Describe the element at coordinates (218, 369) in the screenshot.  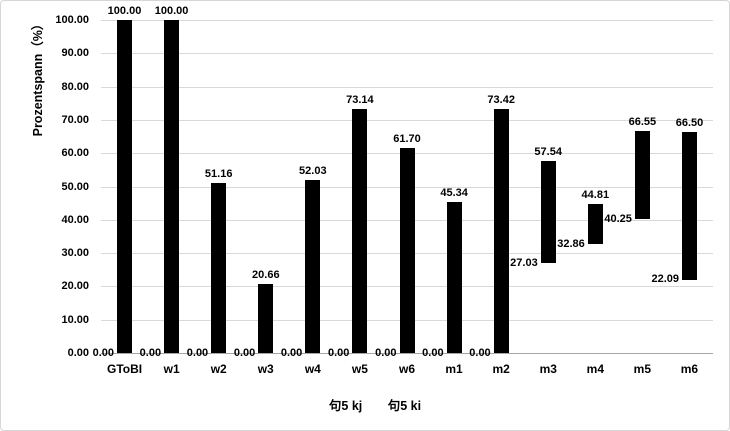
I see `x-category-label: w2` at that location.